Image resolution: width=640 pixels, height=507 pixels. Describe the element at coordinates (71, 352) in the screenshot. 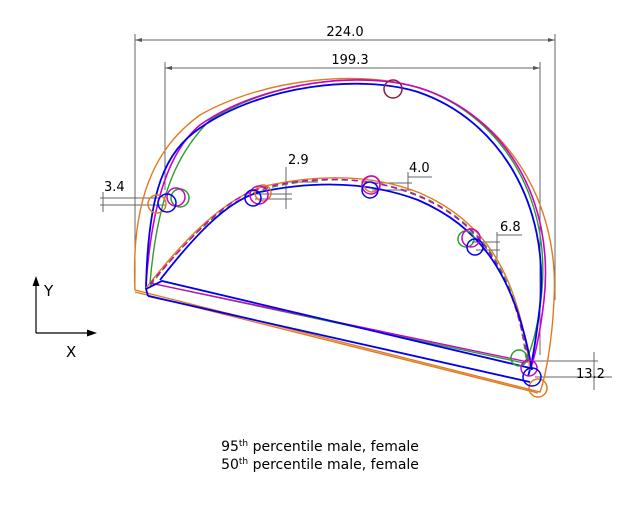

I see `x-axis-label: X` at that location.